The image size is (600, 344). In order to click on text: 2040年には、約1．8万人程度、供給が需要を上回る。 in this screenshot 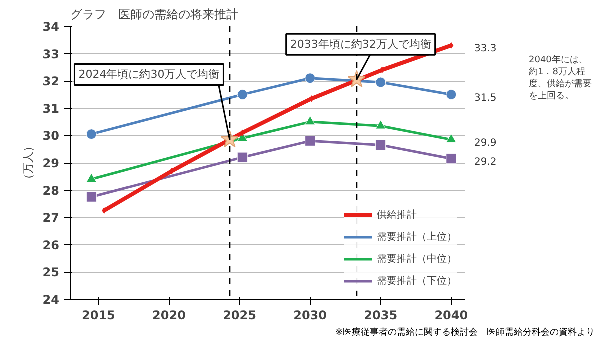, I will do `click(560, 78)`.